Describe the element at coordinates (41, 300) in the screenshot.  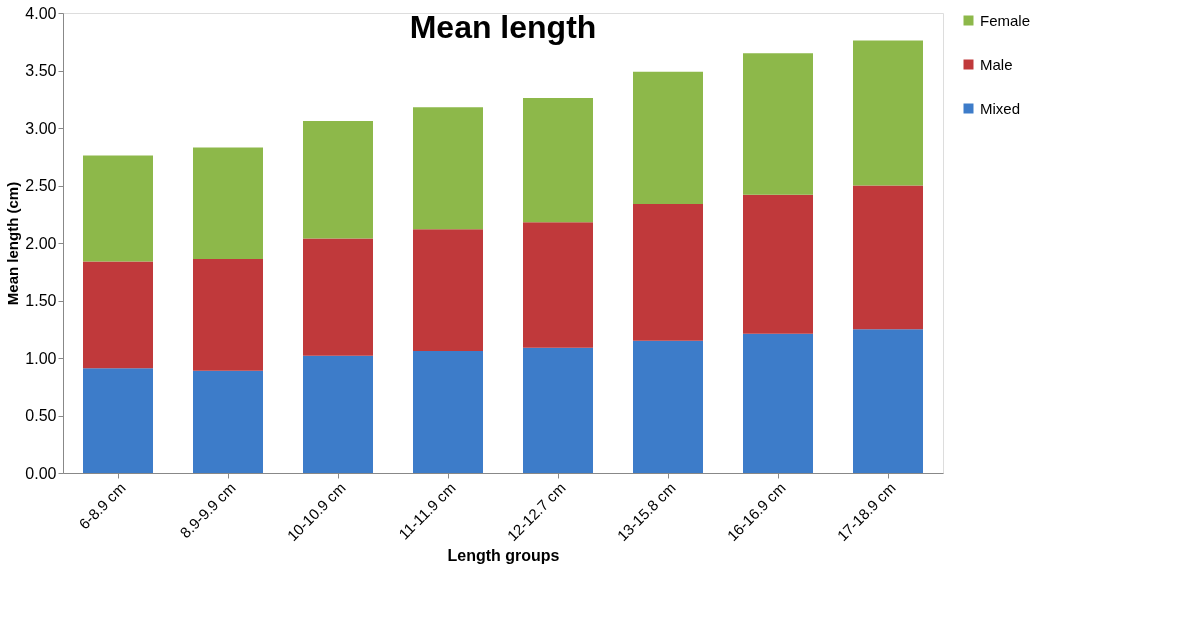
I see `y-tick-label: 1.50` at that location.